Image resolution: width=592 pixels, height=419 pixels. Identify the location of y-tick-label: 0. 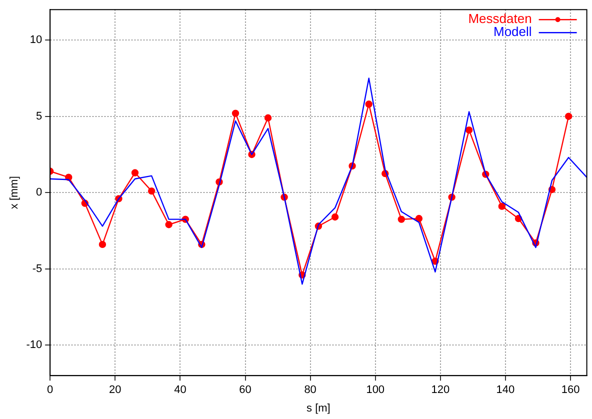
(39, 192).